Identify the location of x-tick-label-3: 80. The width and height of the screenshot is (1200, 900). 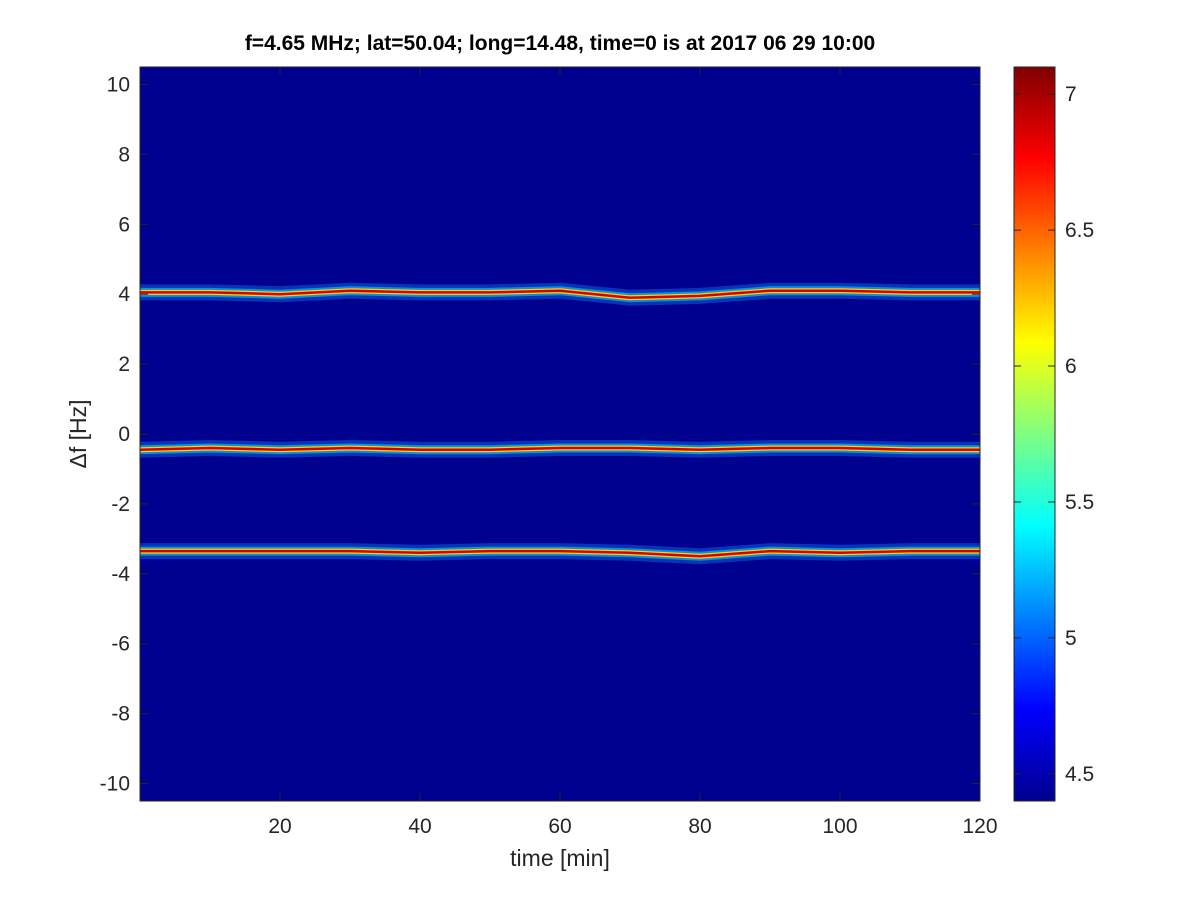
(699, 826).